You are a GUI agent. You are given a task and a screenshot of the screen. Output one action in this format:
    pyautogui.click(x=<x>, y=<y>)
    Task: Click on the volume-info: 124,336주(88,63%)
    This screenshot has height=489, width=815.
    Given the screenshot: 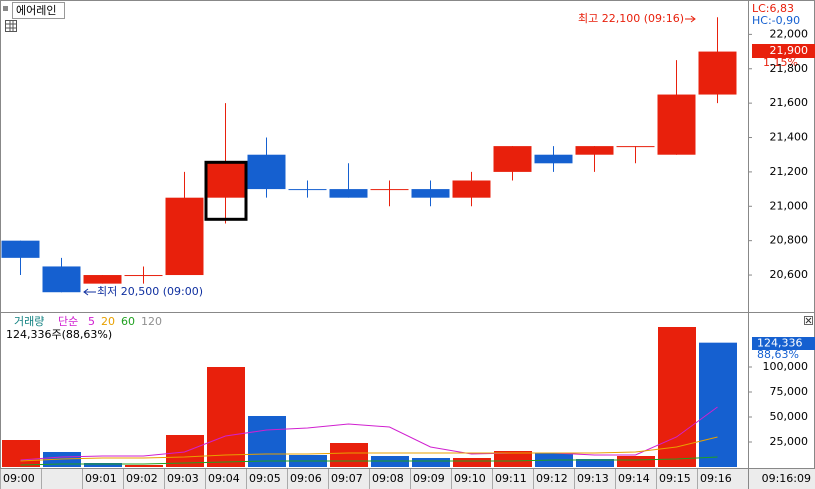 What is the action you would take?
    pyautogui.click(x=59, y=334)
    